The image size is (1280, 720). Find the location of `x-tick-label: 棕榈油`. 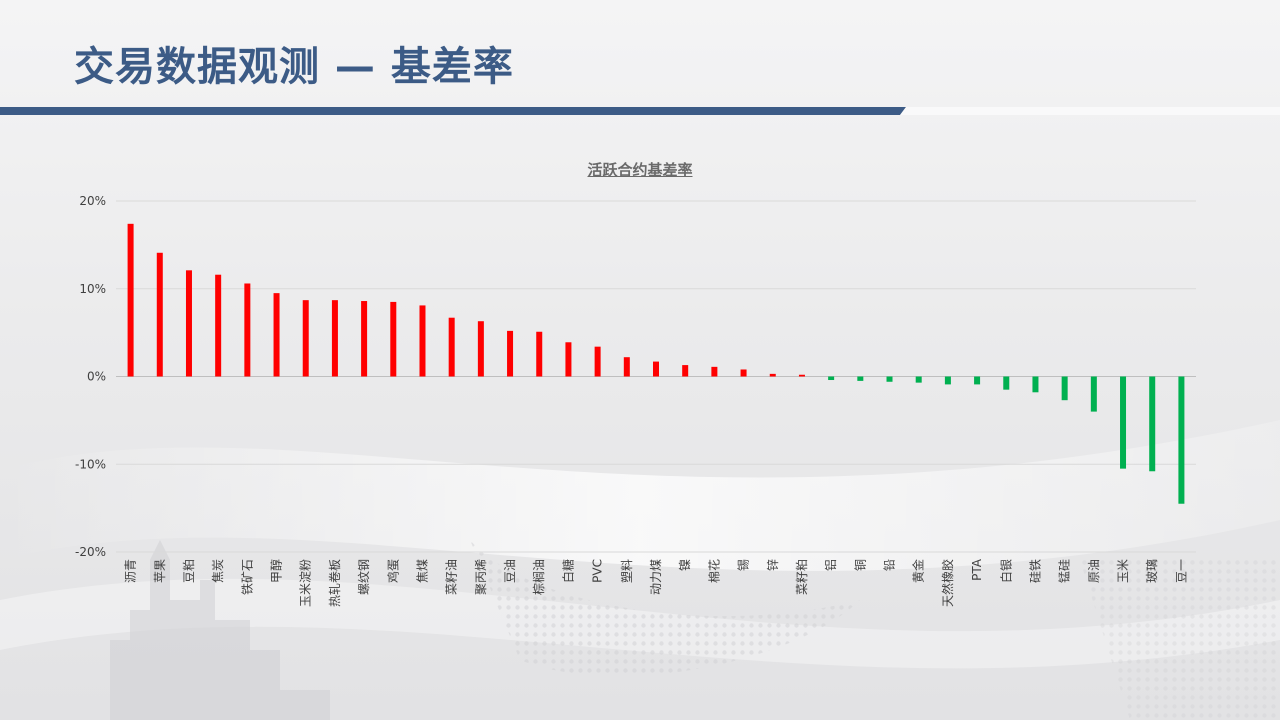

x-tick-label: 棕榈油 is located at coordinates (538, 577).